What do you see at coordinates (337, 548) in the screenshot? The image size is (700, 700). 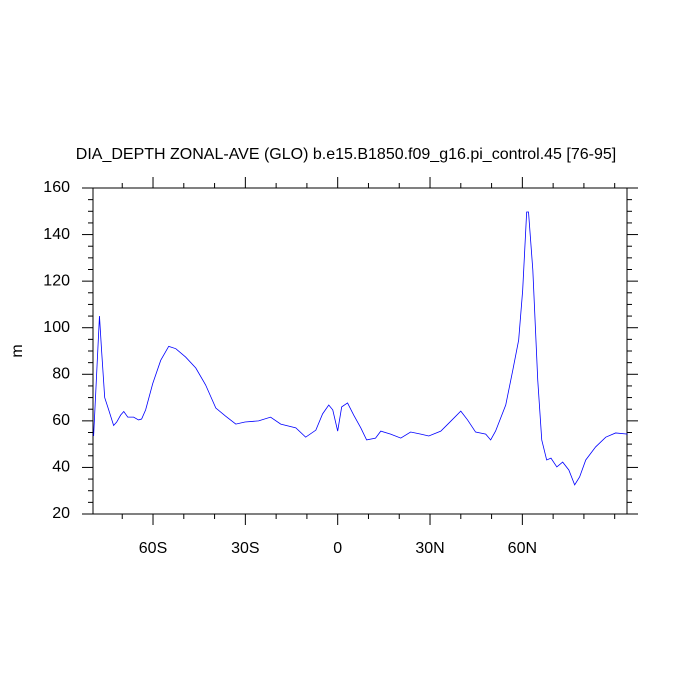 I see `x-tick-label: 0` at bounding box center [337, 548].